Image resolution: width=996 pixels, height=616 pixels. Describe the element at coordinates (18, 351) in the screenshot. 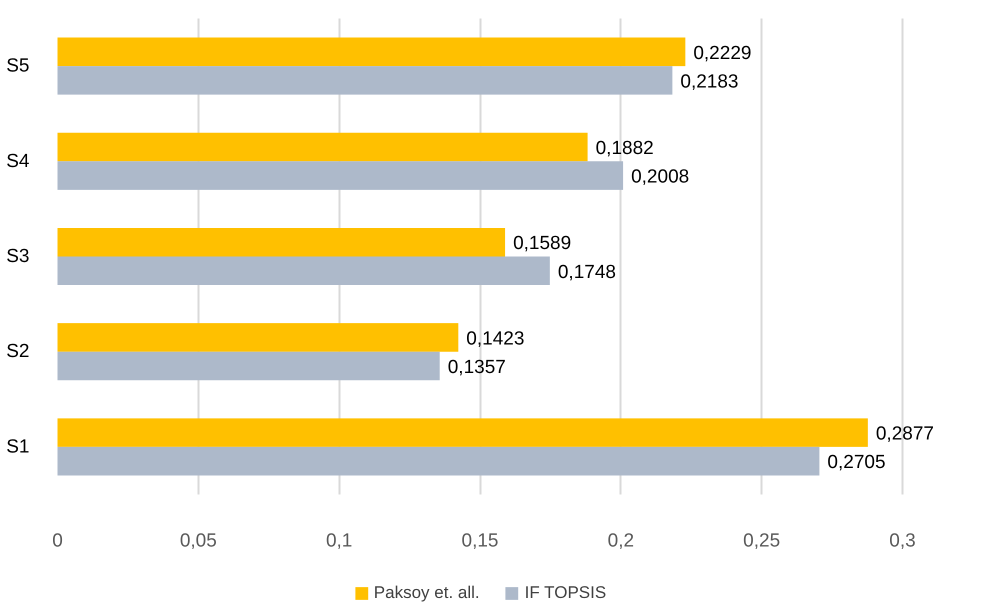

I see `y-tick-label: S2` at that location.